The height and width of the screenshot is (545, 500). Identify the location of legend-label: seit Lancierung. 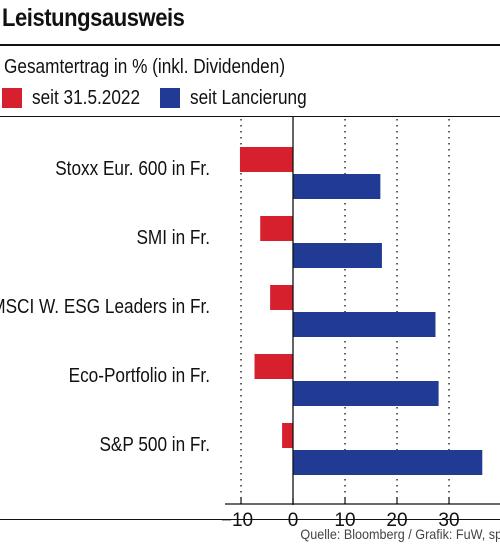
(248, 97).